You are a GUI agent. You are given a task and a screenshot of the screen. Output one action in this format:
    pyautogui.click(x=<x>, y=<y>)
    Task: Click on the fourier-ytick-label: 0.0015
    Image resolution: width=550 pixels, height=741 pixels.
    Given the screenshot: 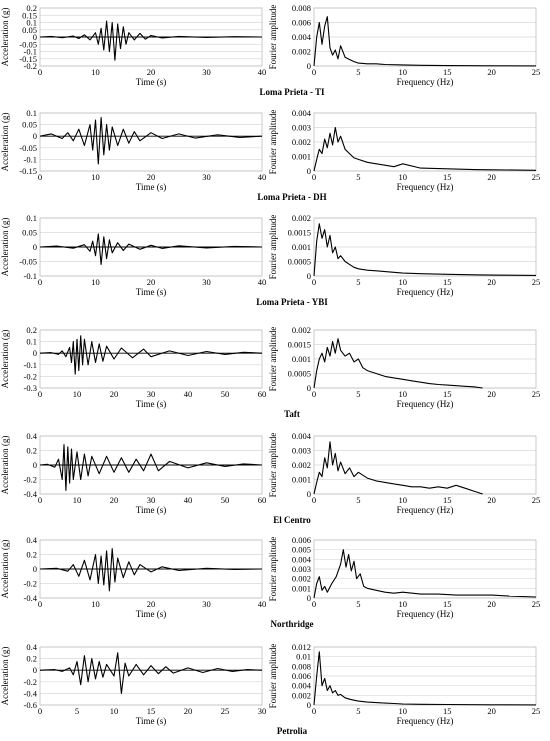 What is the action you would take?
    pyautogui.click(x=299, y=345)
    